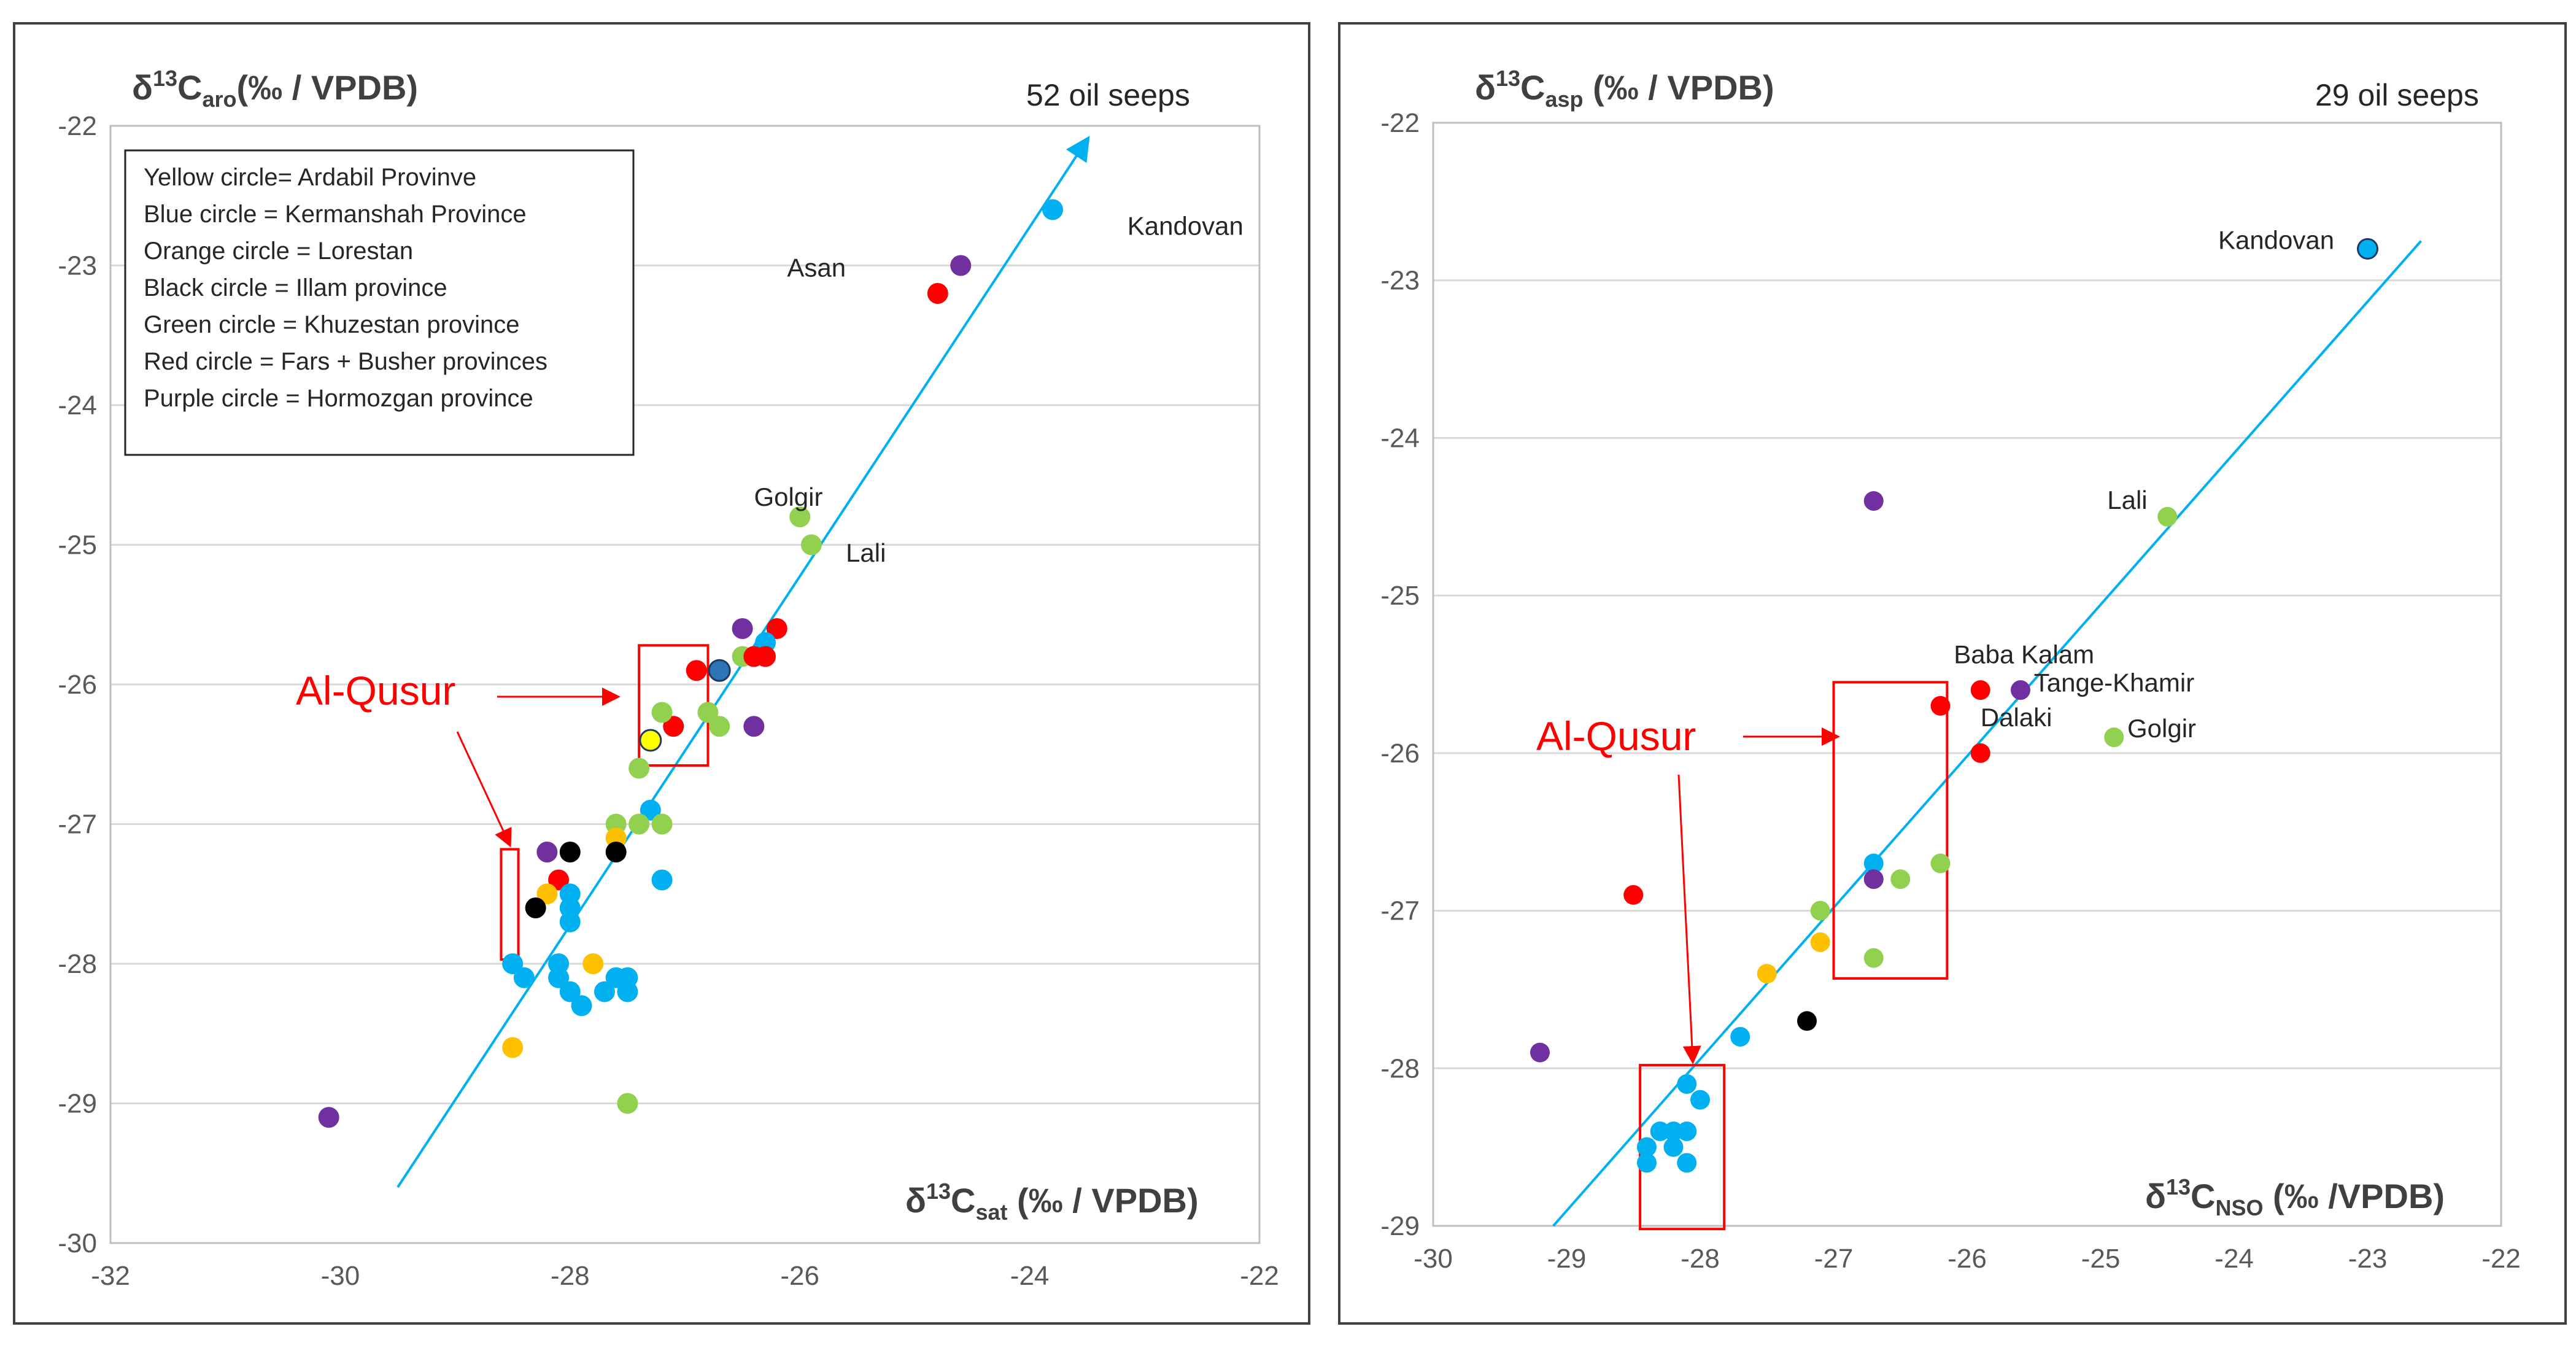 This screenshot has height=1356, width=2576. I want to click on point-label: Kandovan, so click(1185, 226).